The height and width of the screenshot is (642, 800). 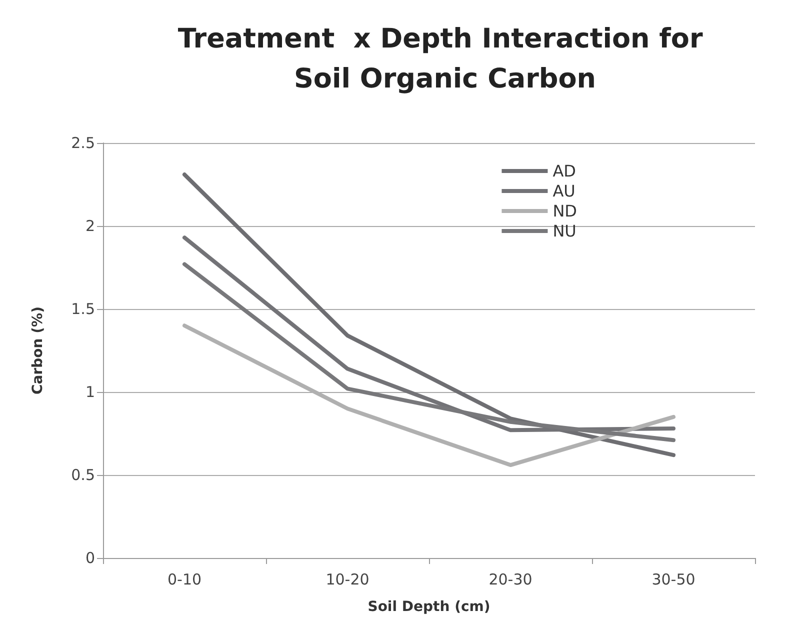 What do you see at coordinates (90, 226) in the screenshot?
I see `y-tick-label: 2` at bounding box center [90, 226].